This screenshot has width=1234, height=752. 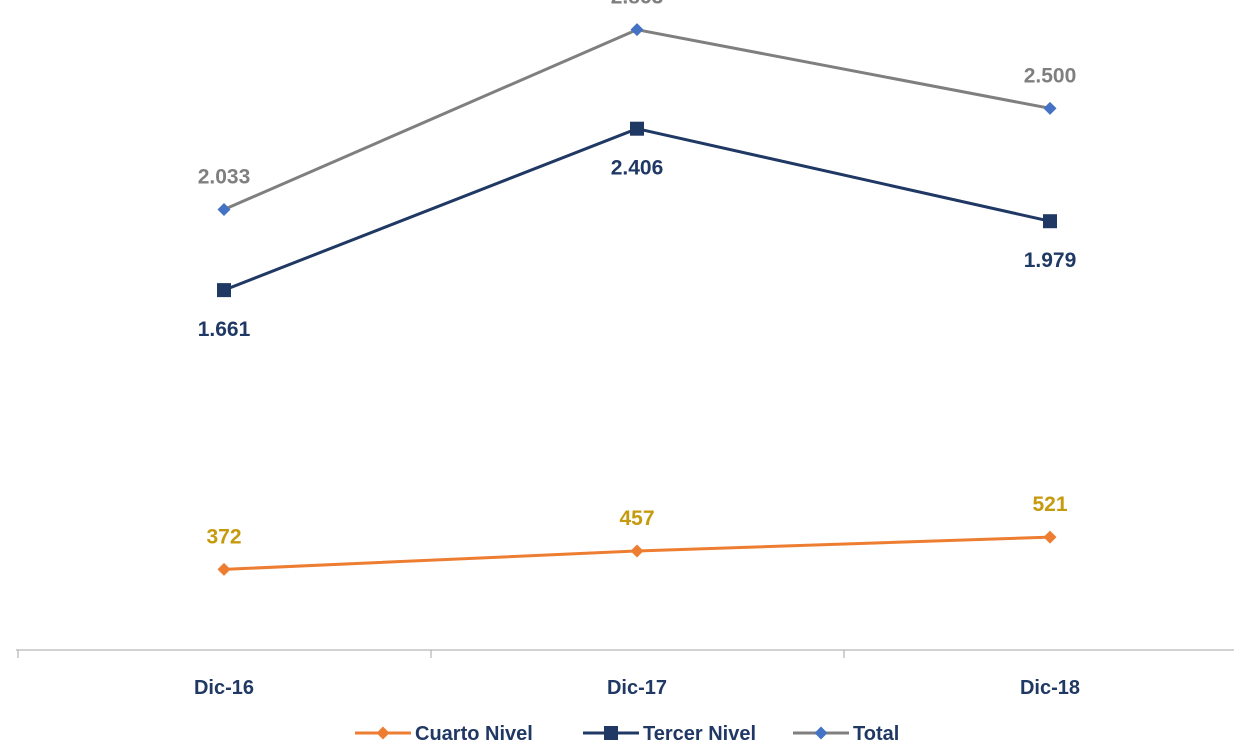 What do you see at coordinates (1050, 688) in the screenshot?
I see `x-tick-label: Dic-18` at bounding box center [1050, 688].